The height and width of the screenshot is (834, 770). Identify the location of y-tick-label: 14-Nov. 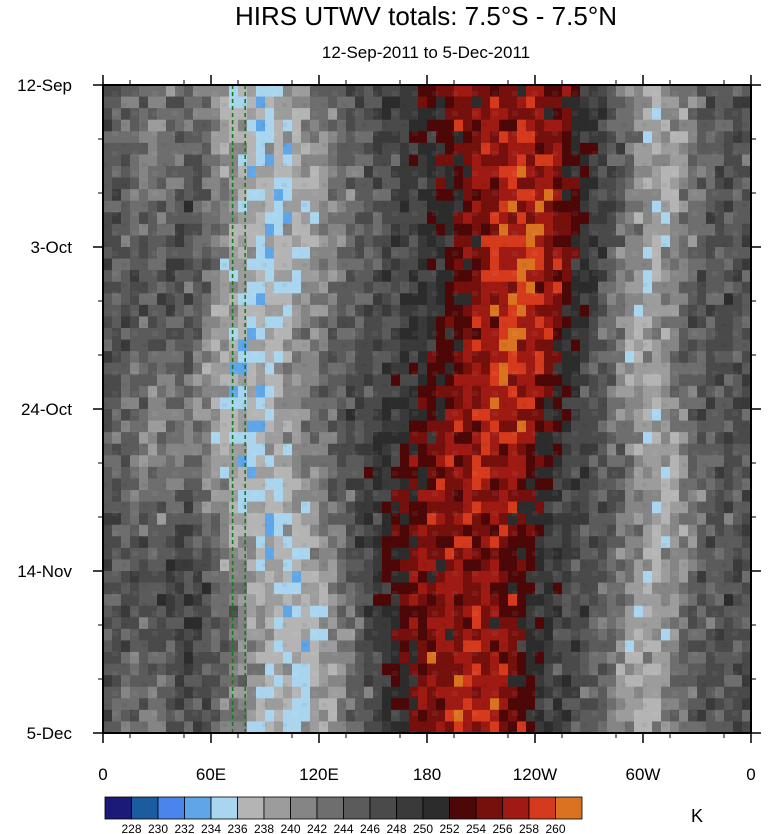
(44, 571).